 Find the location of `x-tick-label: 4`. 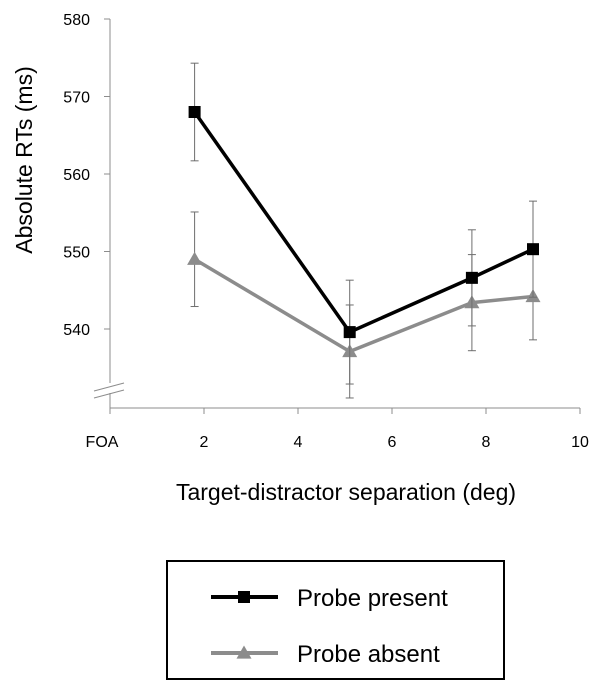

x-tick-label: 4 is located at coordinates (298, 442).